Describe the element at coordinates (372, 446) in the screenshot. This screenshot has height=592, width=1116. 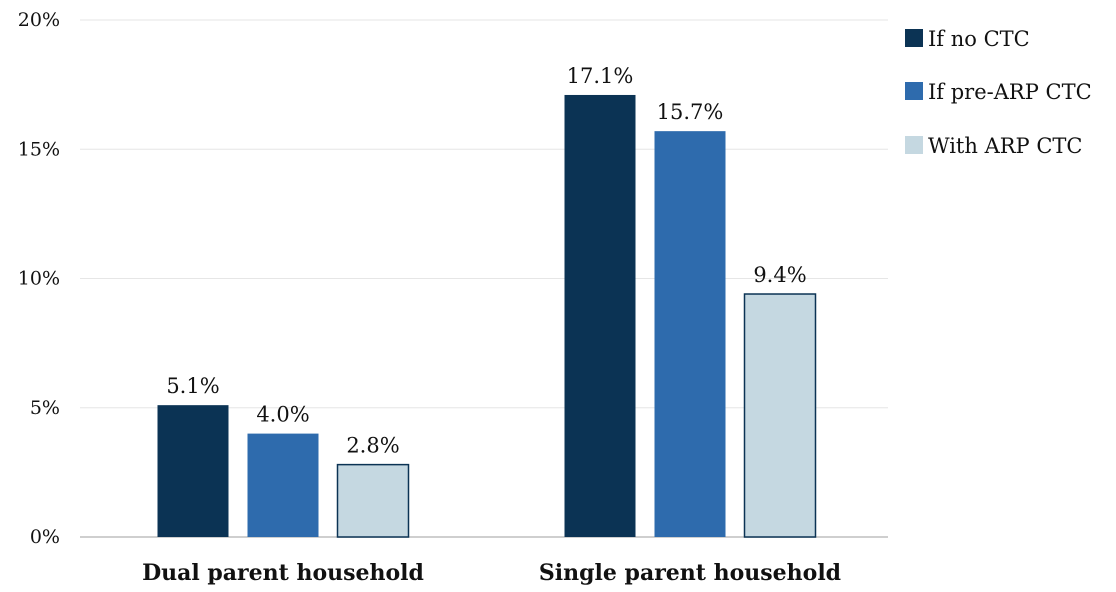
I see `data-label: 2.8%` at that location.